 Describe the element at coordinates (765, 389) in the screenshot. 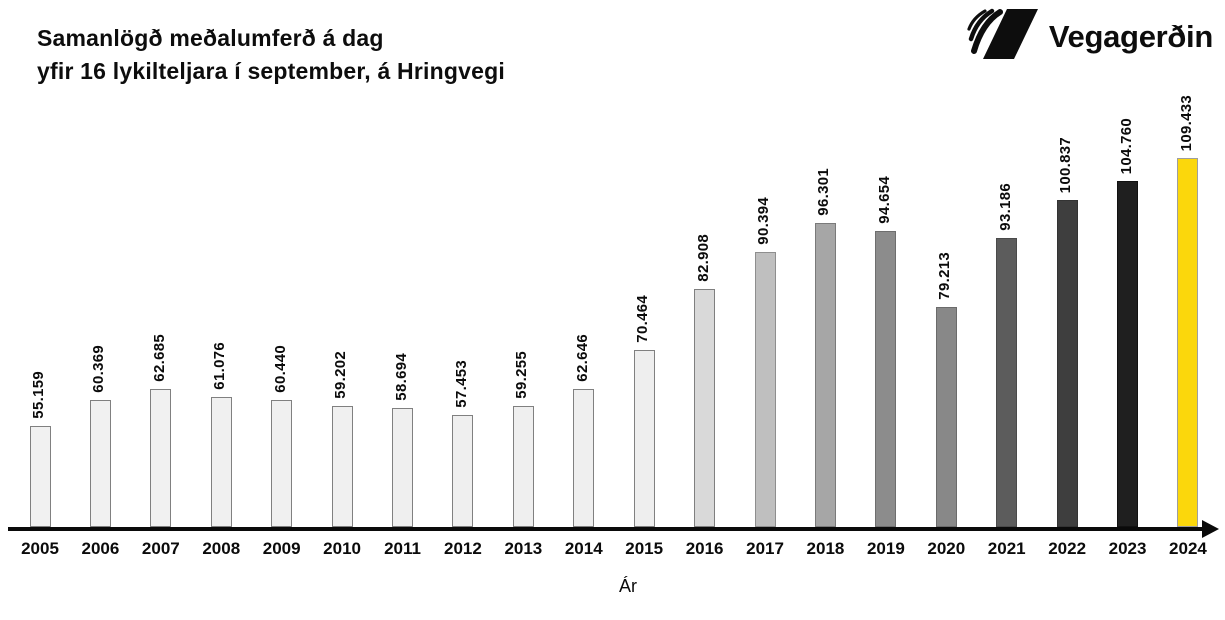

I see `bar-2017` at that location.